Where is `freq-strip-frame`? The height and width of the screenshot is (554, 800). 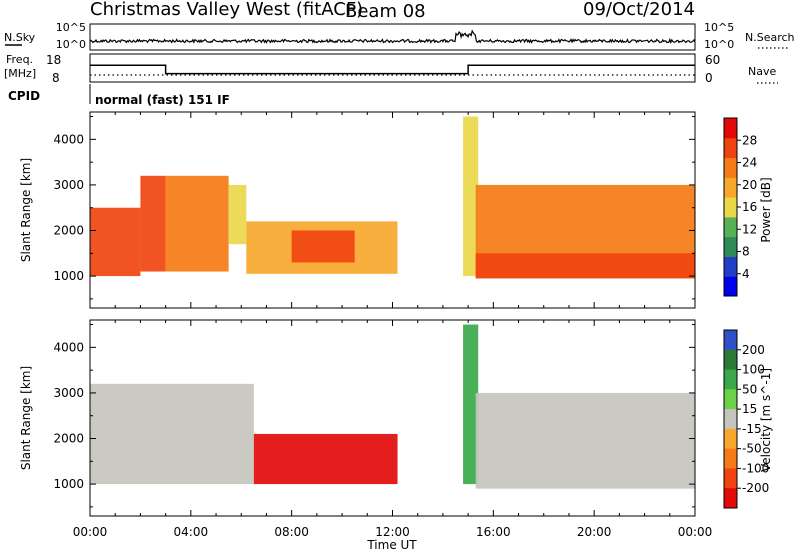
freq-strip-frame is located at coordinates (392, 68).